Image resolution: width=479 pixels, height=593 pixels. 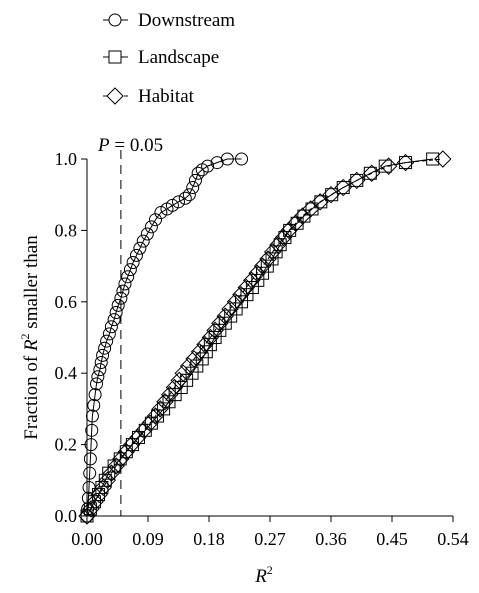 I want to click on legend-marker-square, so click(x=115, y=57).